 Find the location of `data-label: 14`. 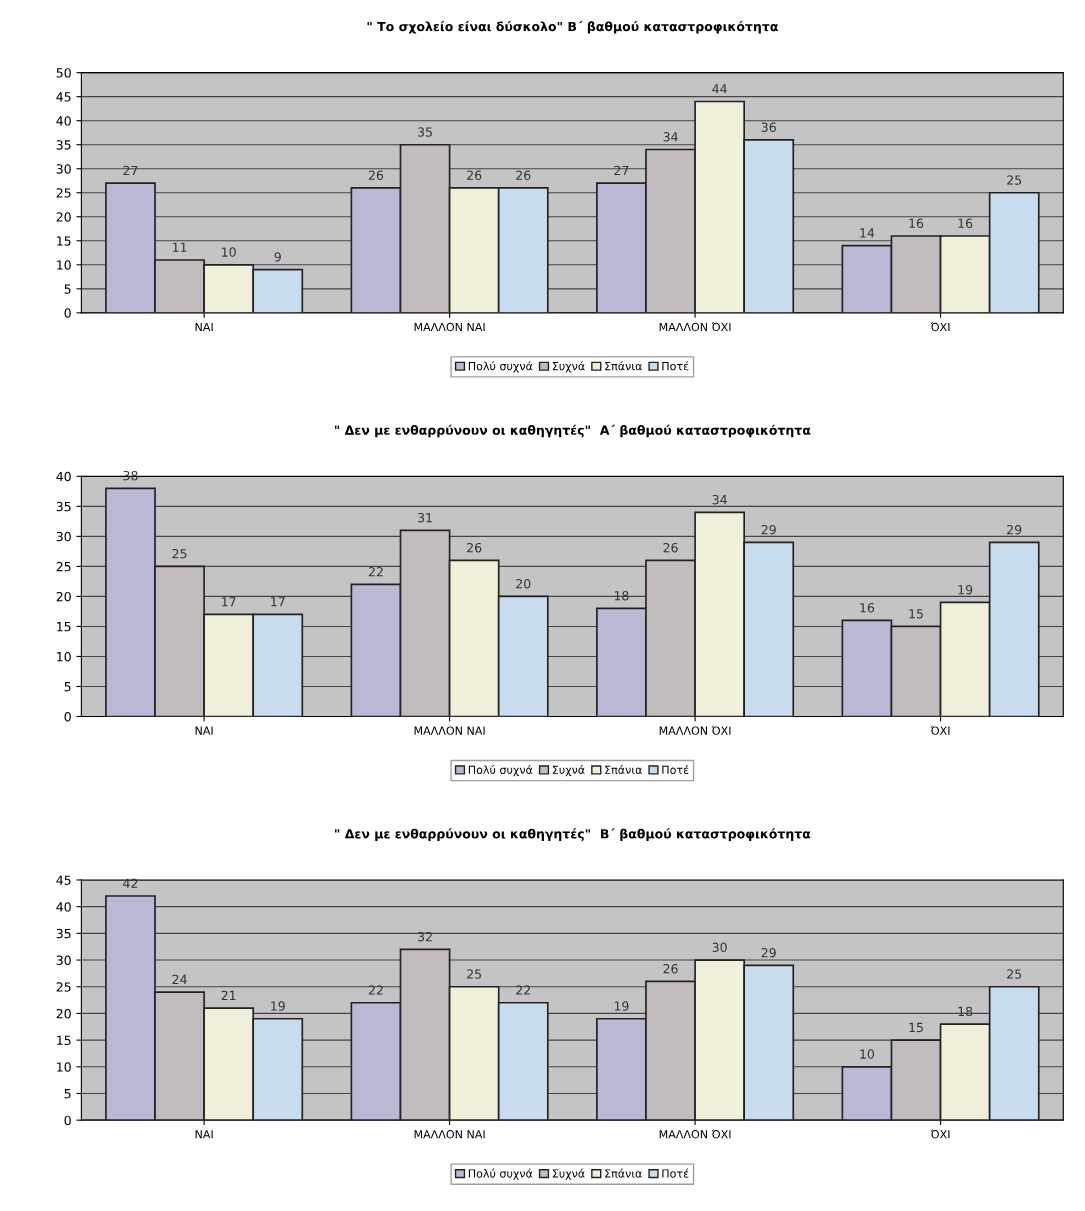

data-label: 14 is located at coordinates (867, 233).